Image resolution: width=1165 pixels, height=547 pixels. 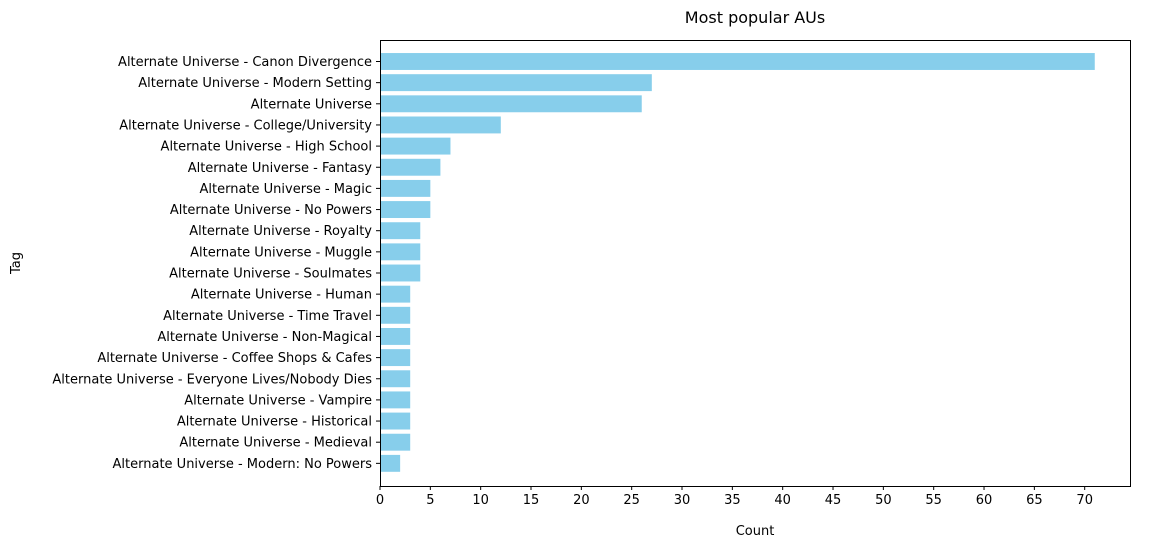 I want to click on x-tick-label: 5, so click(x=430, y=500).